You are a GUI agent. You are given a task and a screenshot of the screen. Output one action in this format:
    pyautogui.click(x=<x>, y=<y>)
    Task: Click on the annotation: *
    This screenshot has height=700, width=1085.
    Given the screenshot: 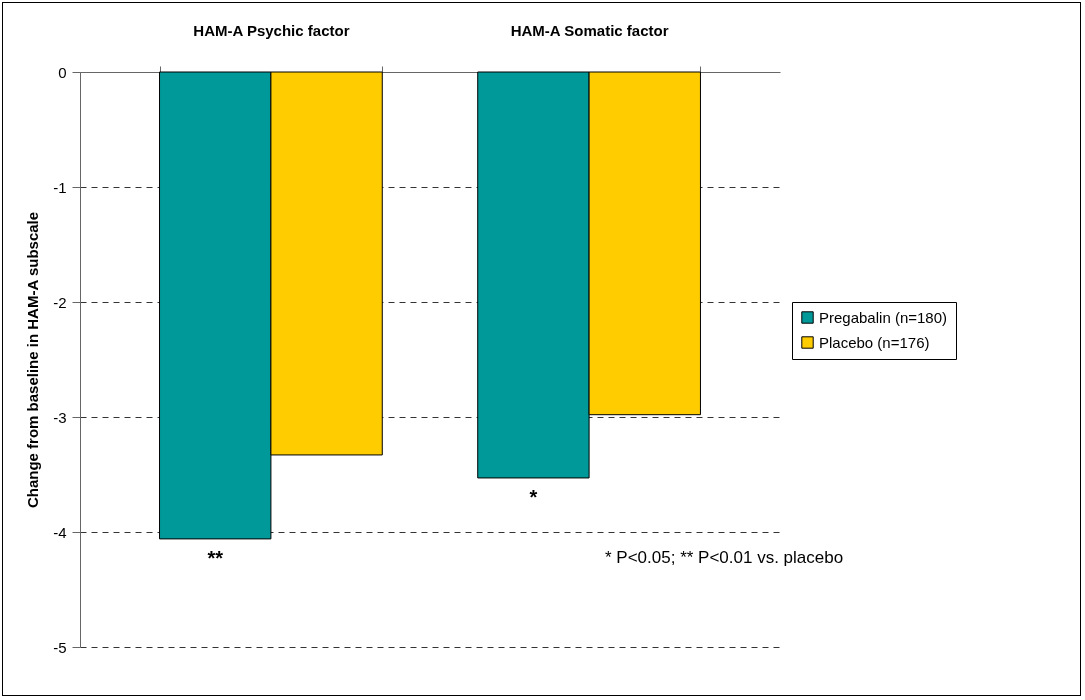 What is the action you would take?
    pyautogui.click(x=533, y=496)
    